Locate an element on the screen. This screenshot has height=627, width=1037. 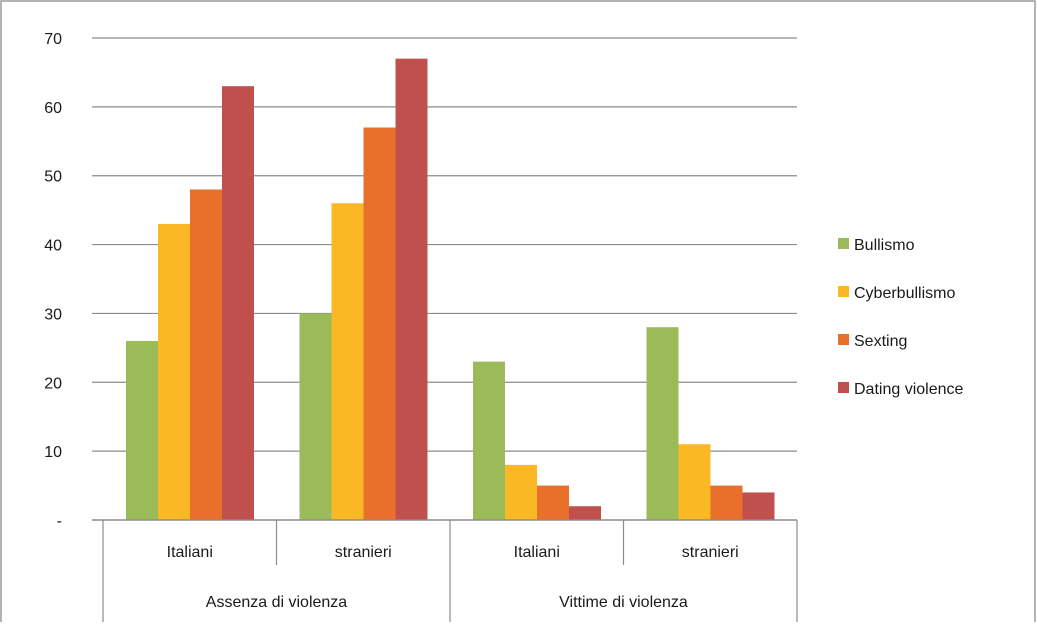
y-tick-label: - is located at coordinates (59, 521).